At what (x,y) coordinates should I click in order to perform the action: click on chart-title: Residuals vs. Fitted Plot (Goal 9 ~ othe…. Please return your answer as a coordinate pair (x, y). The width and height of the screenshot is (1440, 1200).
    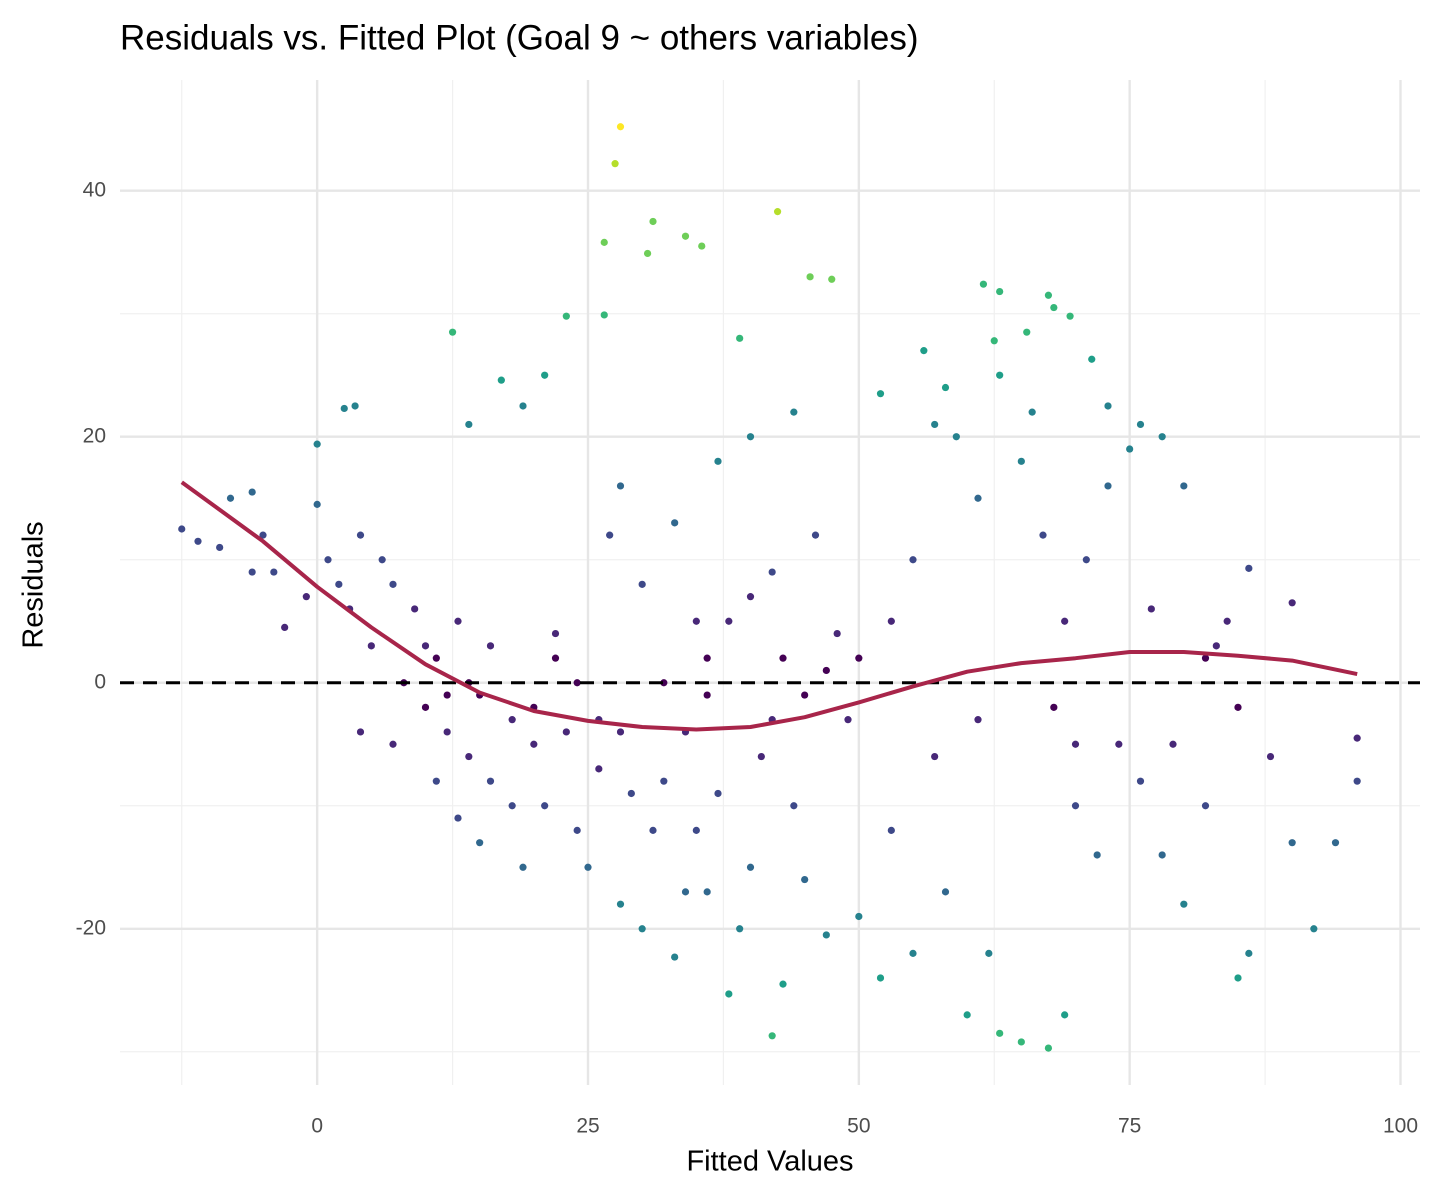
    Looking at the image, I should click on (519, 37).